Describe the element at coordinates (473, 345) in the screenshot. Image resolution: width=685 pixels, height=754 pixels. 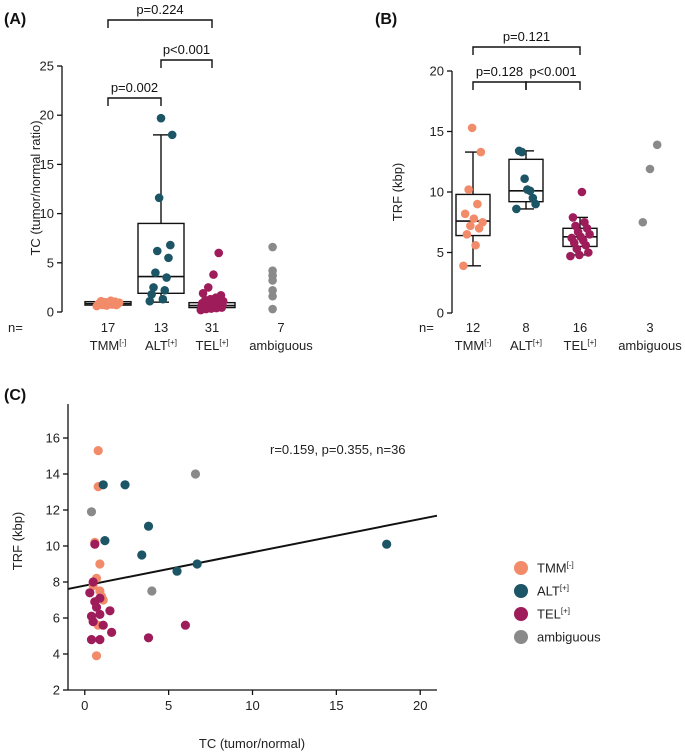
I see `group-label: TMM[-]` at that location.